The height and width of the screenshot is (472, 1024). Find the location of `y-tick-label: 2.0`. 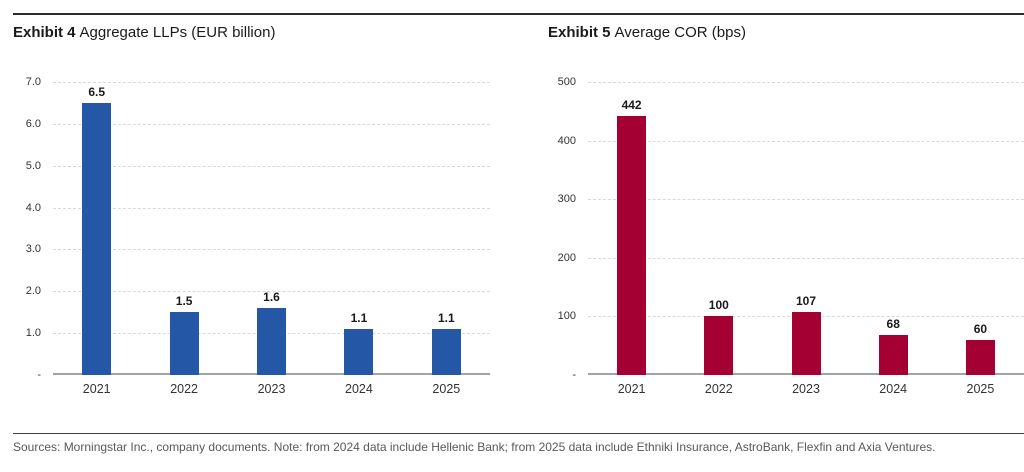

y-tick-label: 2.0 is located at coordinates (33, 291).